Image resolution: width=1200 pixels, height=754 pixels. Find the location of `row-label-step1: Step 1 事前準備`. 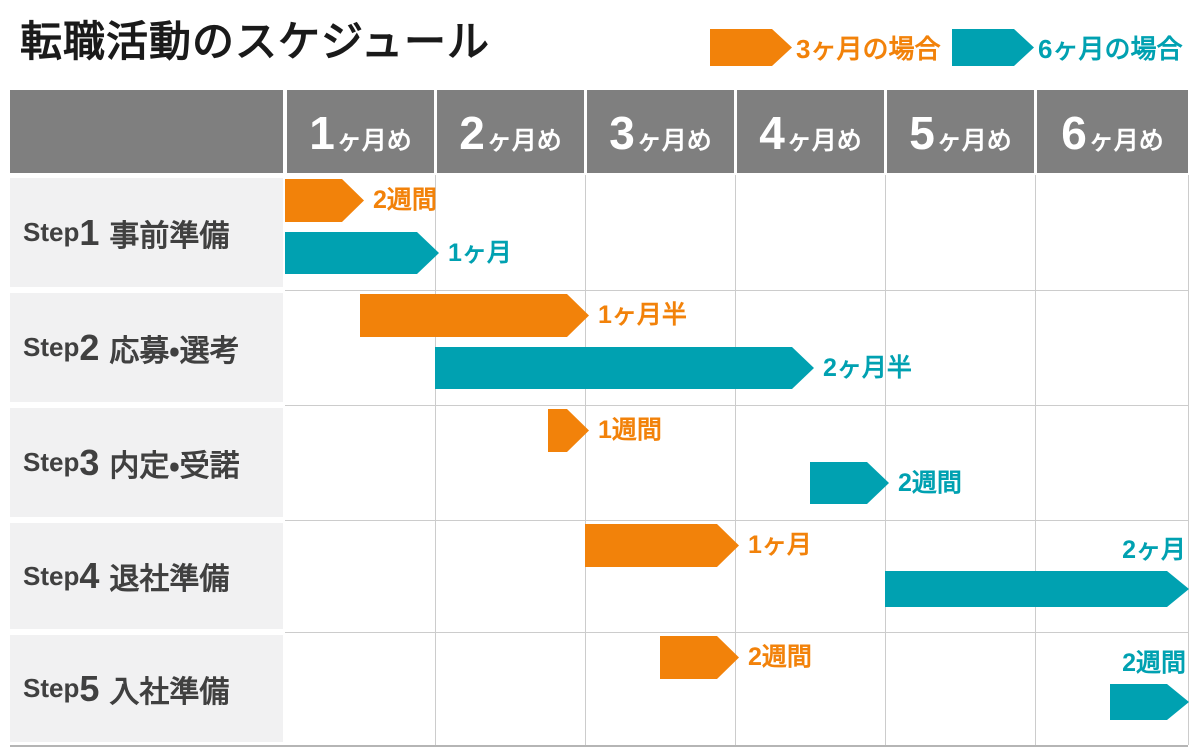

row-label-step1: Step 1 事前準備 is located at coordinates (146, 232).